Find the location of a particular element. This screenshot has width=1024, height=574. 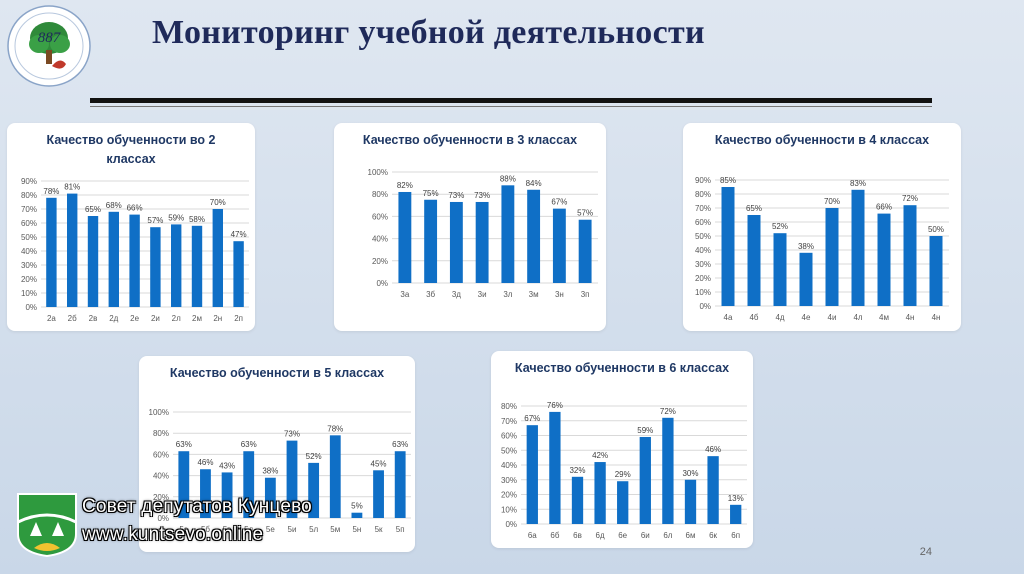

x-tick-label: 6к is located at coordinates (713, 535).